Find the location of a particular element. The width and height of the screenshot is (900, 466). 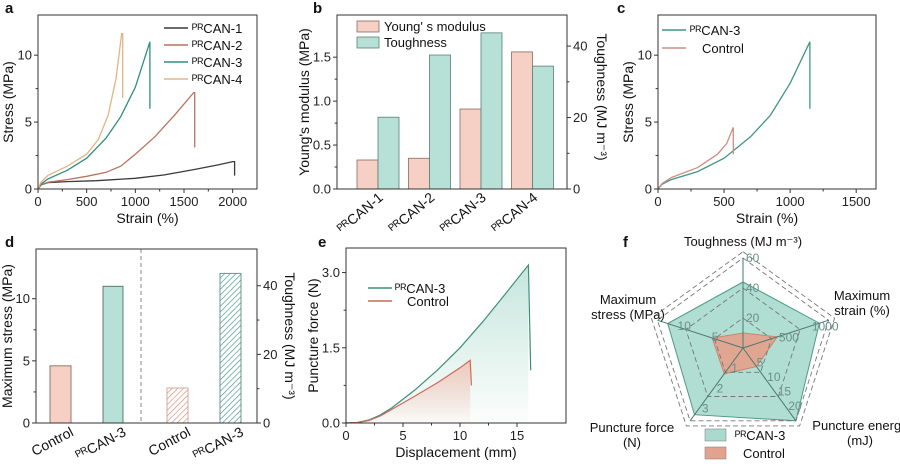

y-tick-label: 1.5 is located at coordinates (331, 347).